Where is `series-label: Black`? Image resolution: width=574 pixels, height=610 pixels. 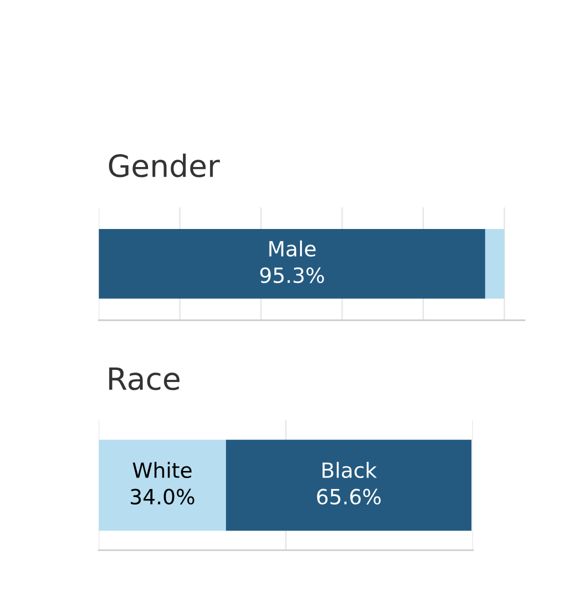 series-label: Black is located at coordinates (349, 470).